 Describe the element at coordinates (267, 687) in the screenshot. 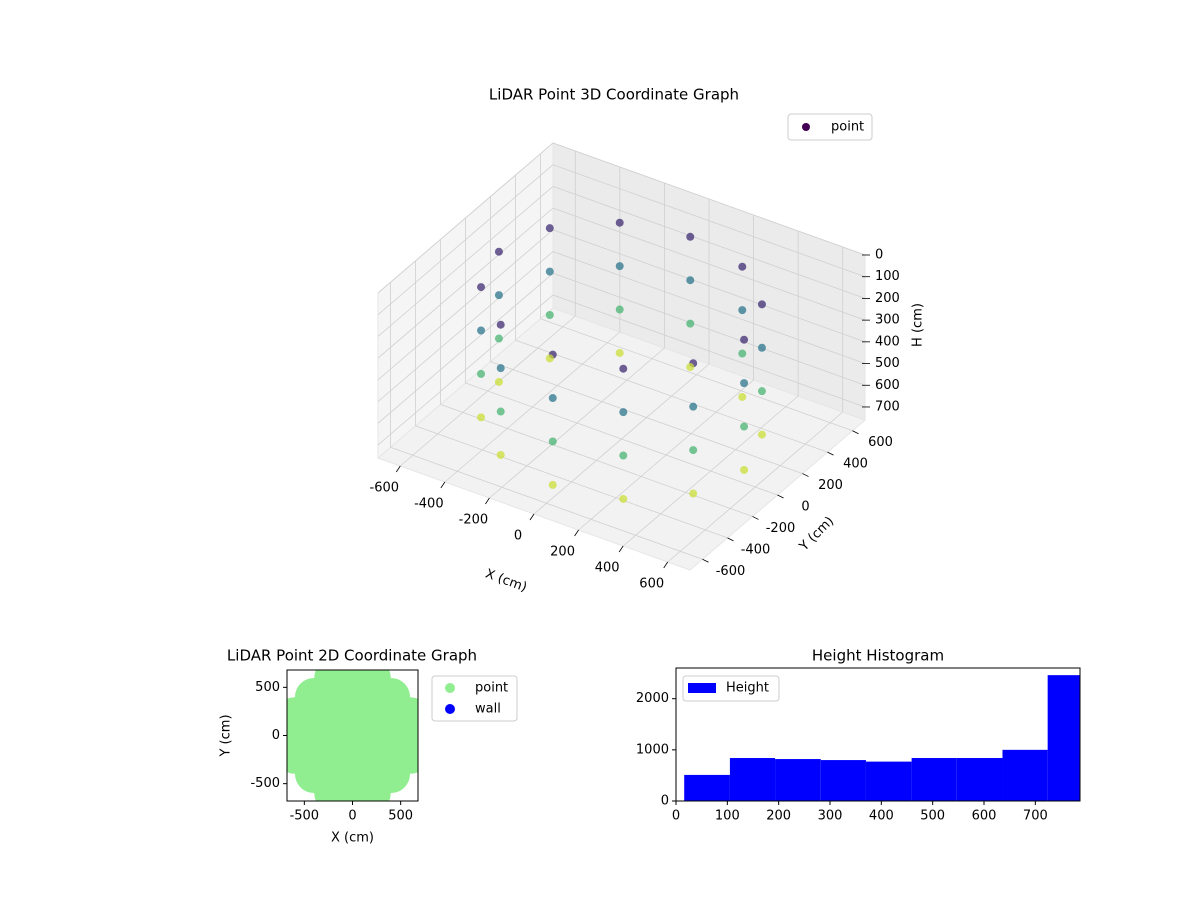

I see `y-tick-label: 500` at that location.